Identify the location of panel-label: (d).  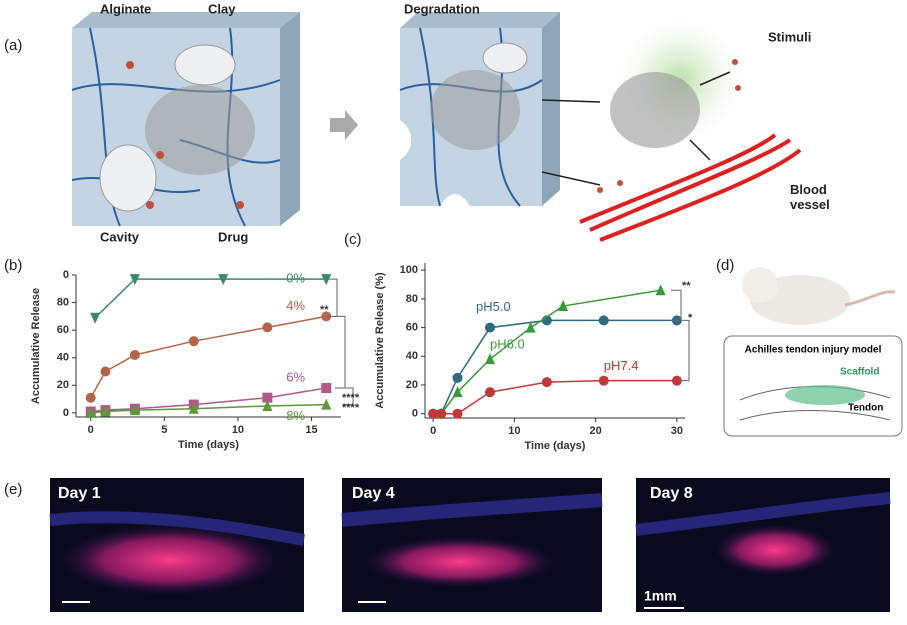
(725, 265).